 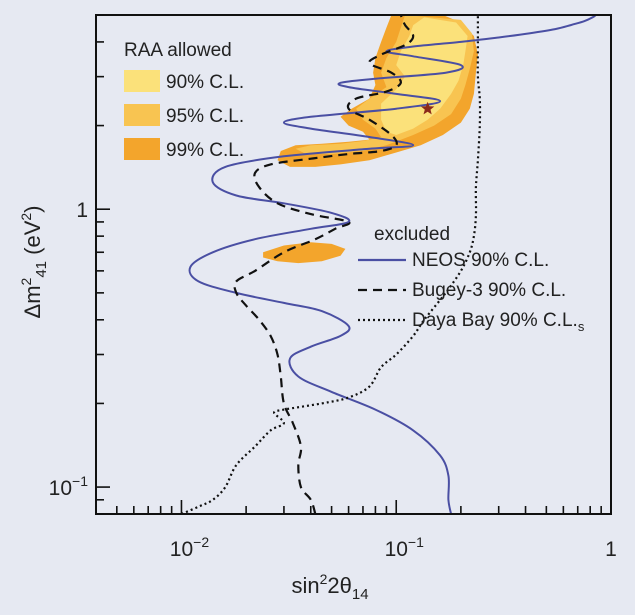 I want to click on best-fit-layer, so click(x=428, y=108).